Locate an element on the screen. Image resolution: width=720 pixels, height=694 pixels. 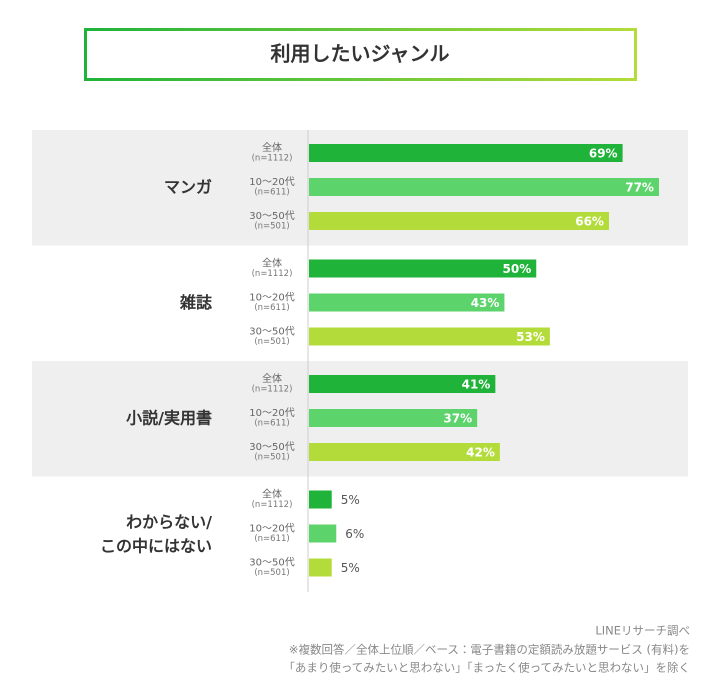
category-label: マンガ is located at coordinates (188, 186).